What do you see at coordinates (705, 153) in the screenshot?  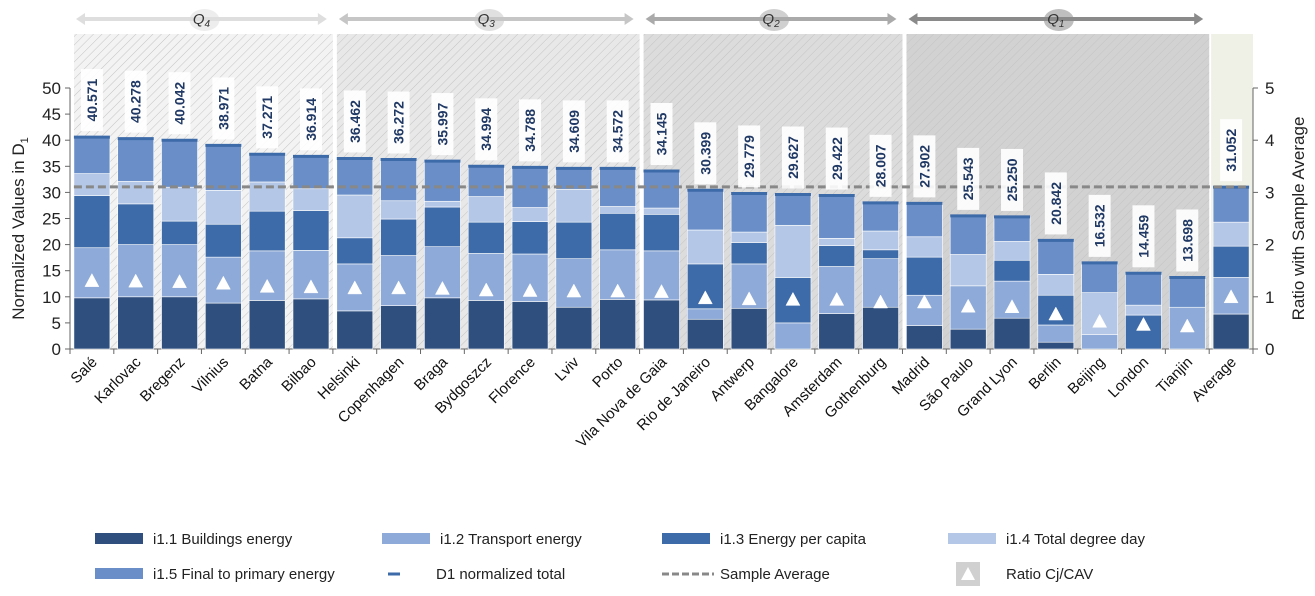 I see `total-label-rio-de-janeiro: 30.399` at bounding box center [705, 153].